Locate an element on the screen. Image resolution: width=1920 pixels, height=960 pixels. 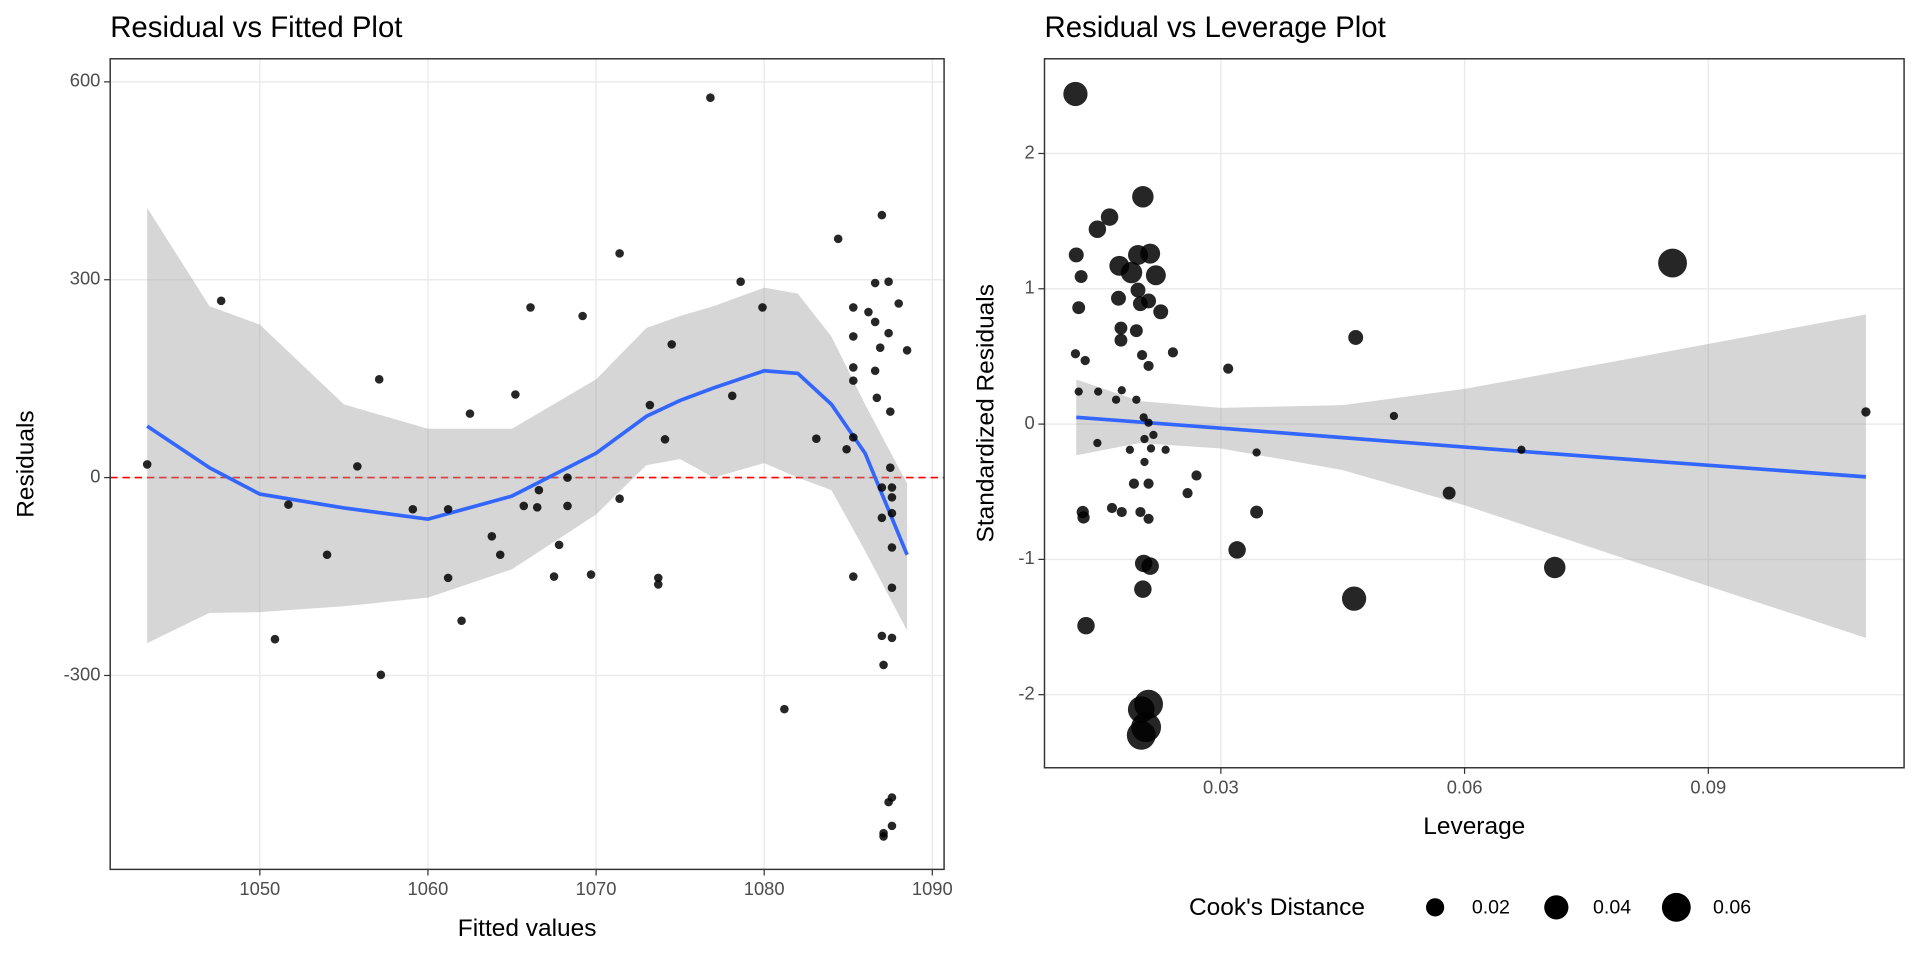
y-tick-label: -2 is located at coordinates (1026, 693).